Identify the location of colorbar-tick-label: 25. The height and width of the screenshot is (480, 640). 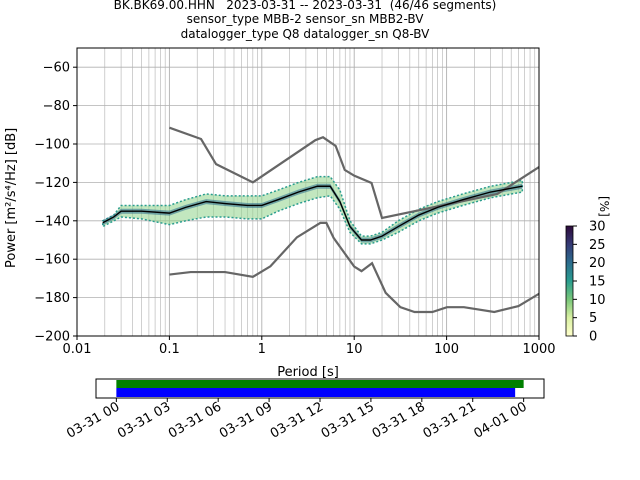
(597, 245).